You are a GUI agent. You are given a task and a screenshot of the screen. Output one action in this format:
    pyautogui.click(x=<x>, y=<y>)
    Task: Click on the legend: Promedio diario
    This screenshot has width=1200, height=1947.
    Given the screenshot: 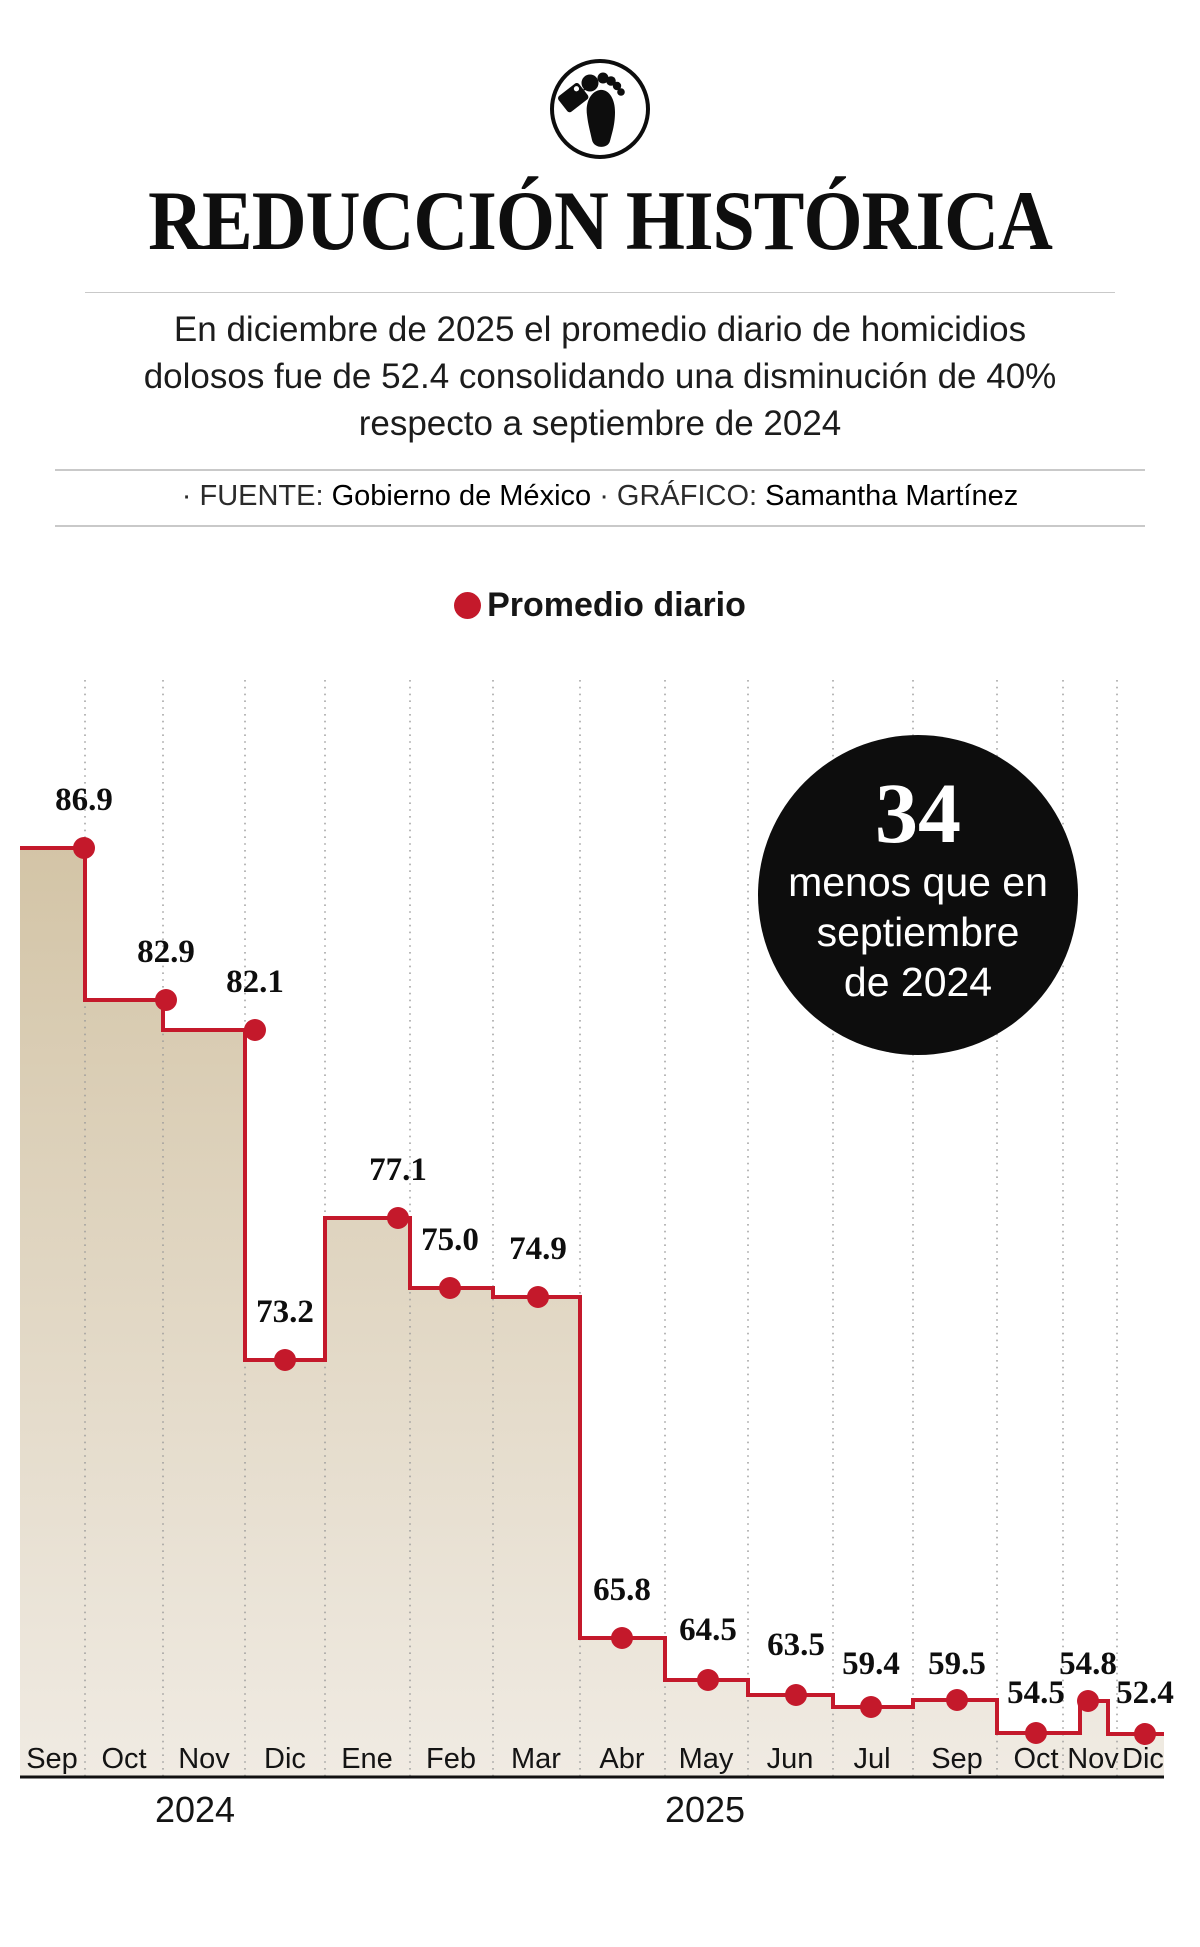 What is the action you would take?
    pyautogui.click(x=600, y=605)
    